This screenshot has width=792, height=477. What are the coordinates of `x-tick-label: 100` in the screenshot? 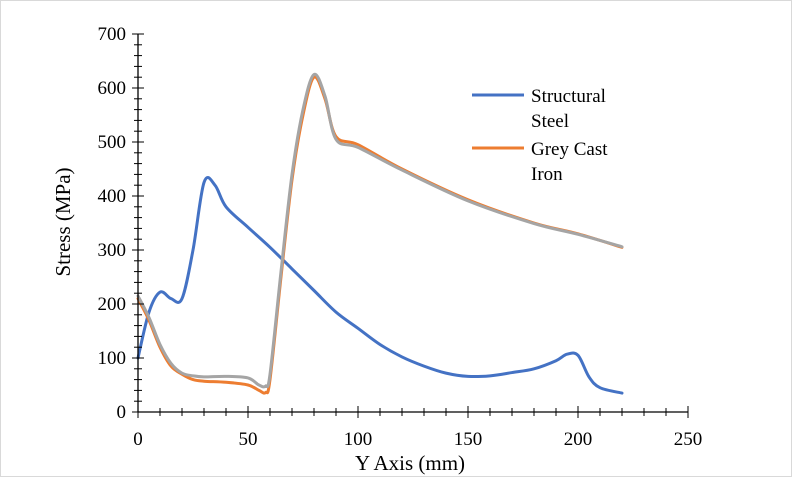 It's located at (358, 439).